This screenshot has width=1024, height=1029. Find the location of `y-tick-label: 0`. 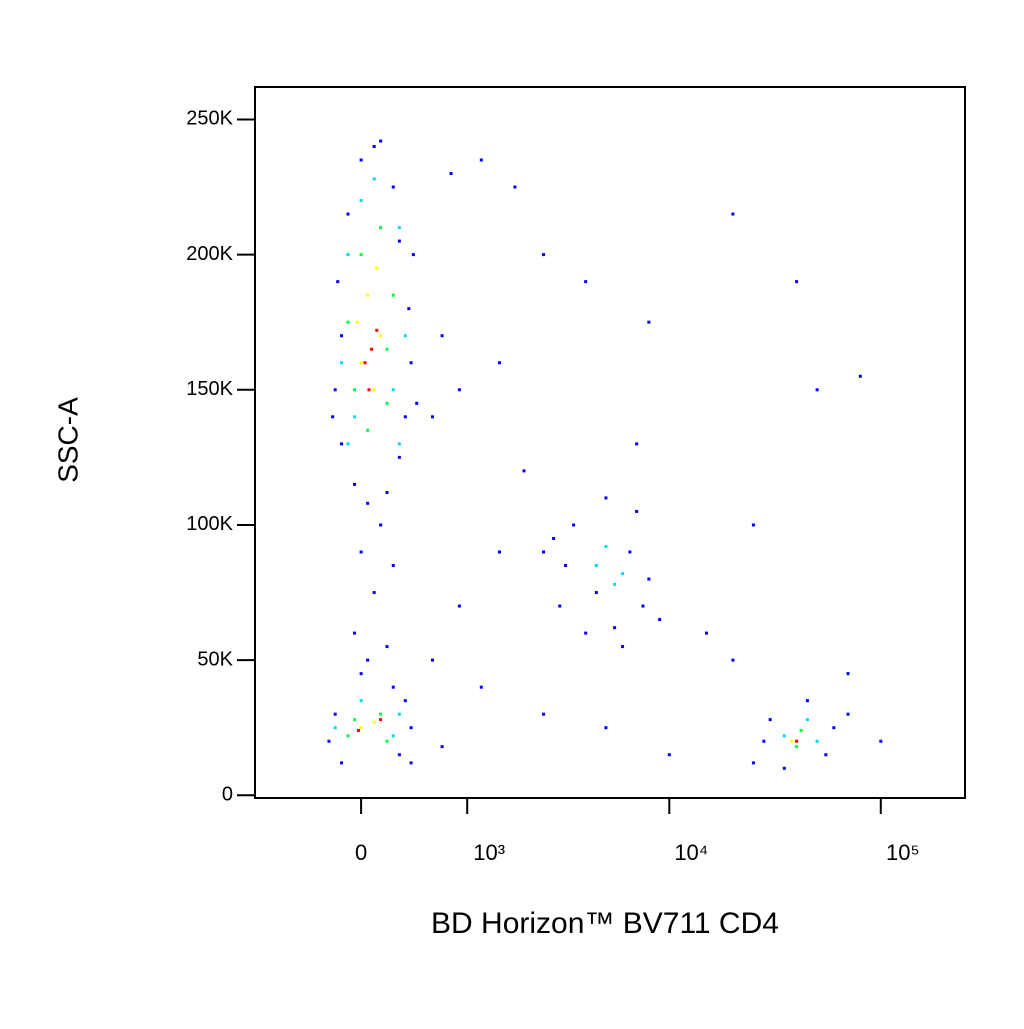

y-tick-label: 0 is located at coordinates (227, 795).